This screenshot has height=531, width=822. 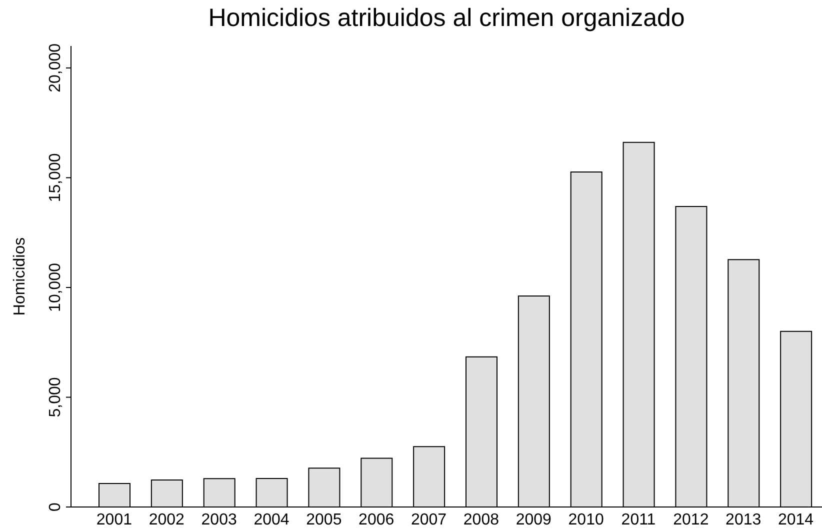 I want to click on x-tick-label: 2004, so click(x=272, y=519).